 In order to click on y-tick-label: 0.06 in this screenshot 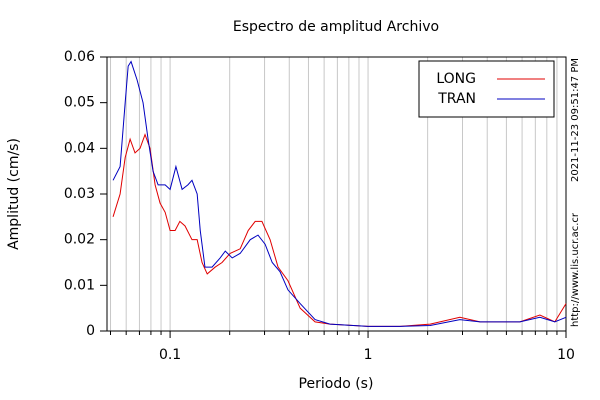, I will do `click(79, 57)`.